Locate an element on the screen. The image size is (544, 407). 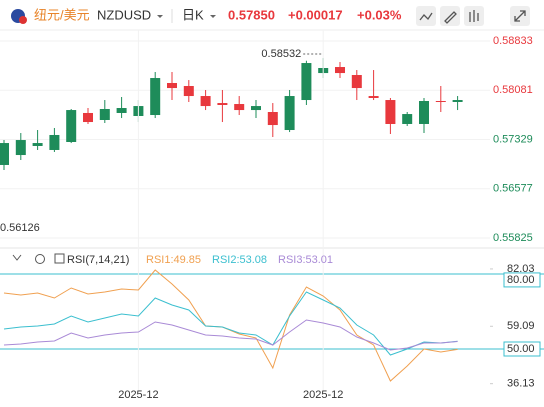
flag-icon is located at coordinates (23, 20).